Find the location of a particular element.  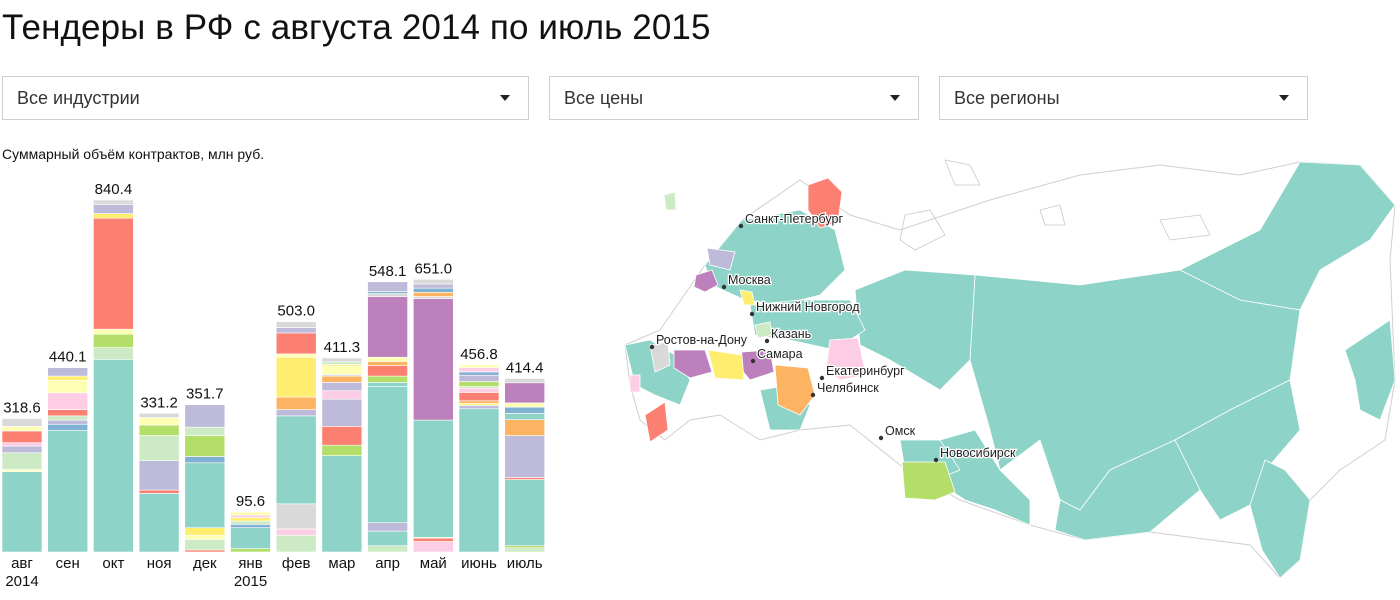

price-filter-dropdown: Все цены is located at coordinates (734, 98).